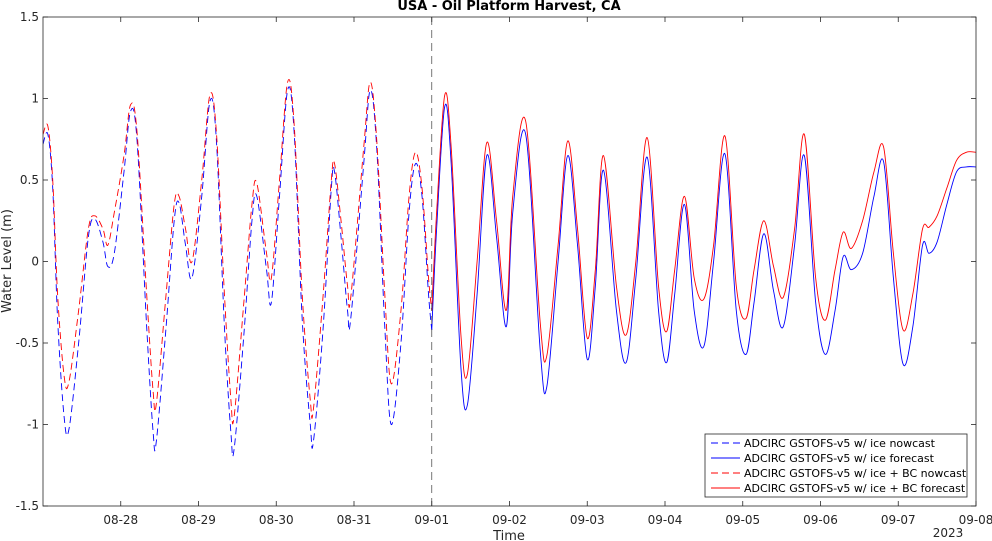  What do you see at coordinates (198, 520) in the screenshot?
I see `x-tick-label: 08-29` at bounding box center [198, 520].